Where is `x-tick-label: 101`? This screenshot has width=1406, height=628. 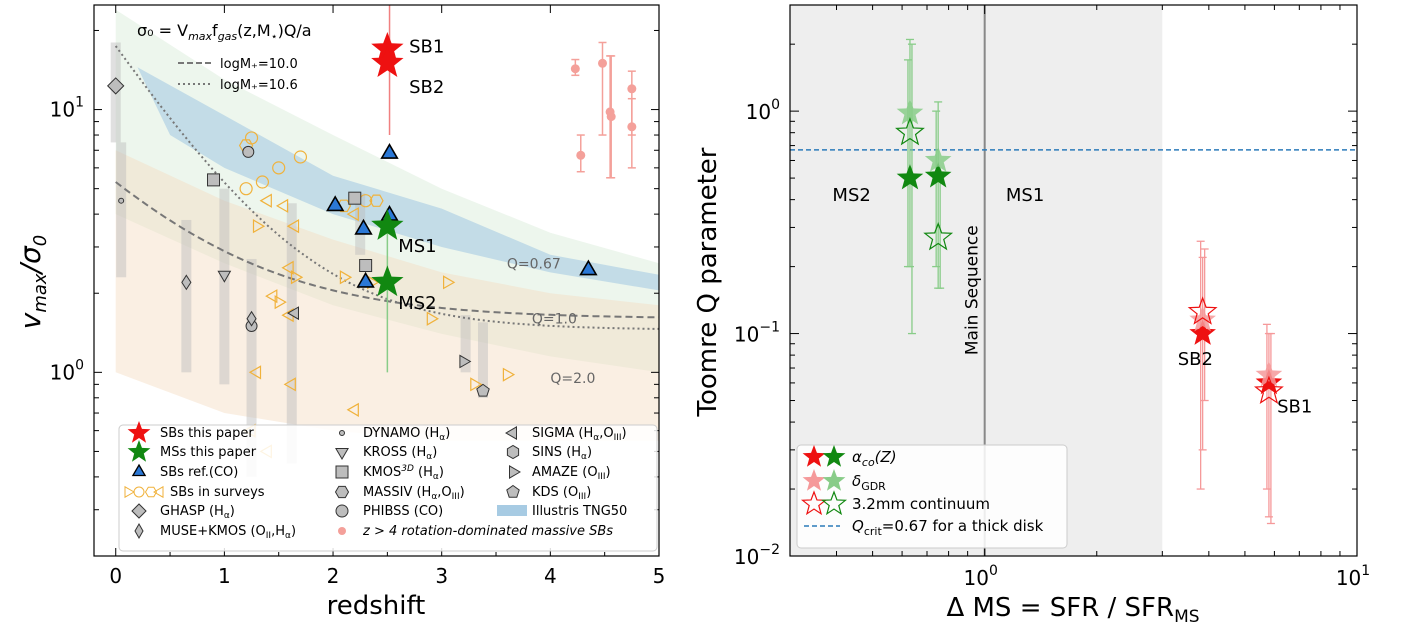
x-tick-label: 101 is located at coordinates (1353, 576).